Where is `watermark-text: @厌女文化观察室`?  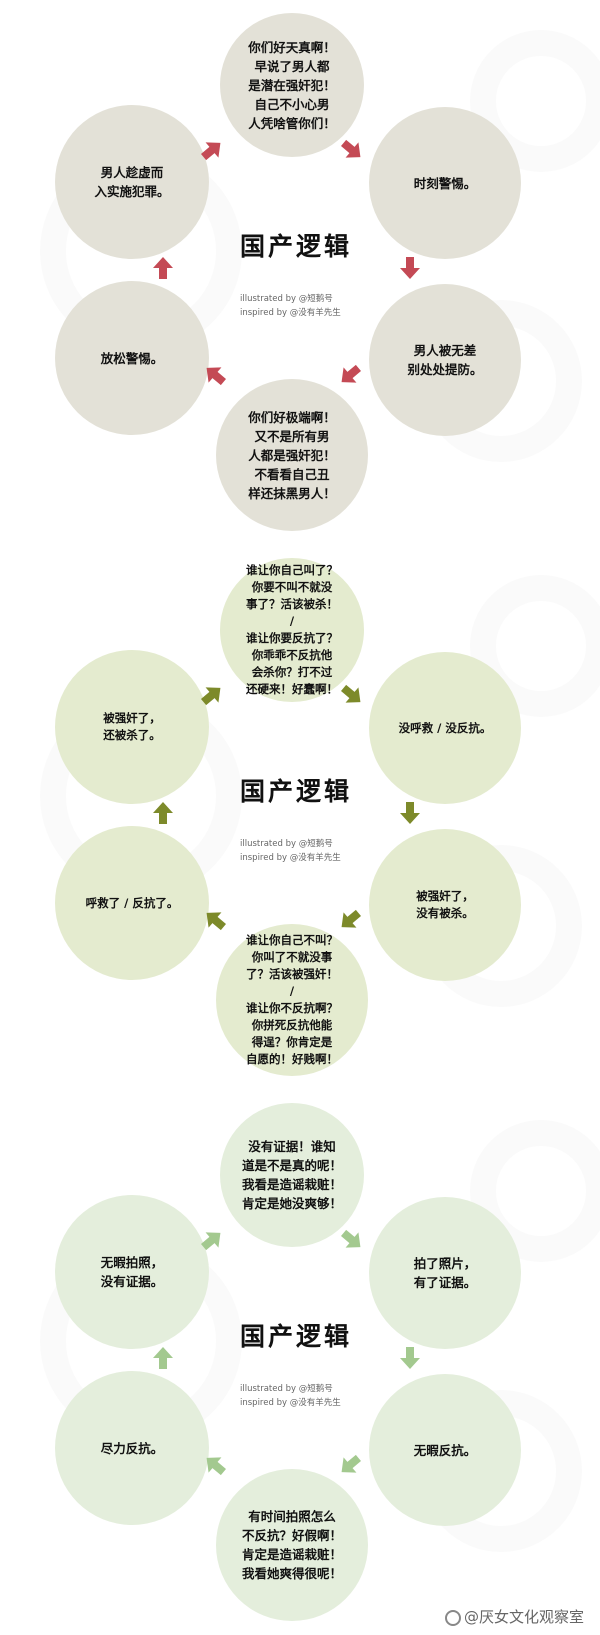 watermark-text: @厌女文化观察室 is located at coordinates (523, 1617).